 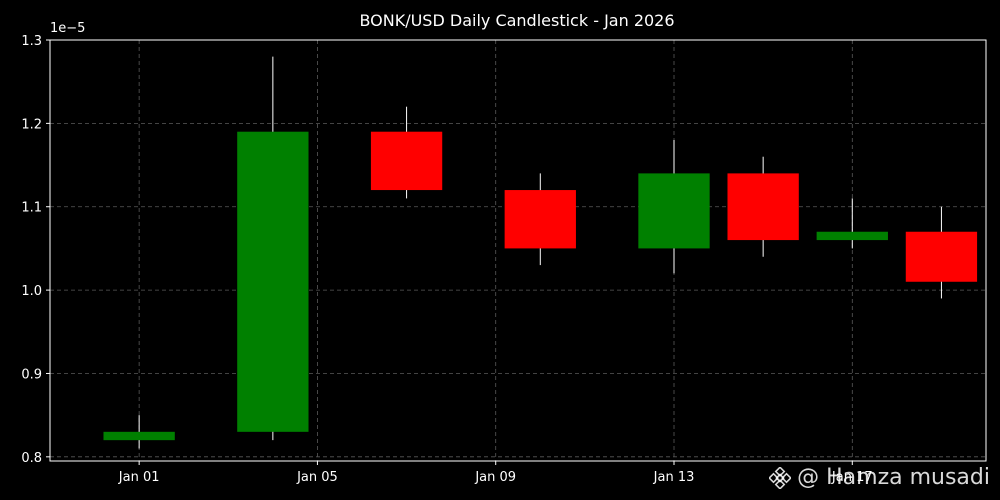 What do you see at coordinates (516, 20) in the screenshot?
I see `chart-title: BONK/USD Daily Candlestick - Jan 2026` at bounding box center [516, 20].